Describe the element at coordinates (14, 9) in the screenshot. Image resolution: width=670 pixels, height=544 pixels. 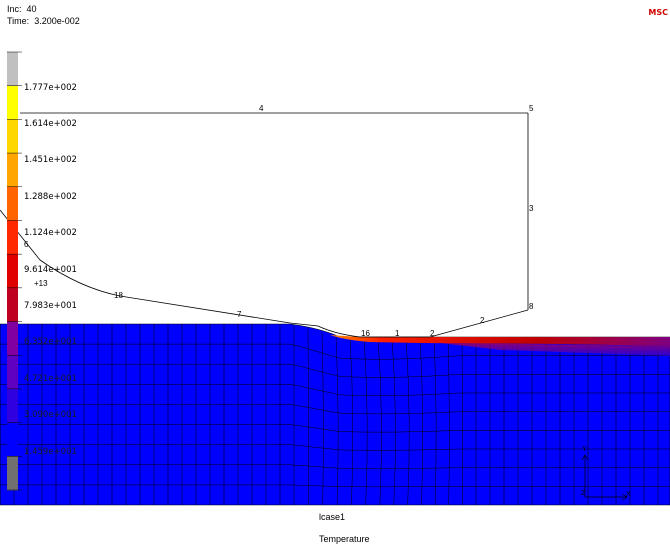
I see `increment-title: Inc:` at that location.